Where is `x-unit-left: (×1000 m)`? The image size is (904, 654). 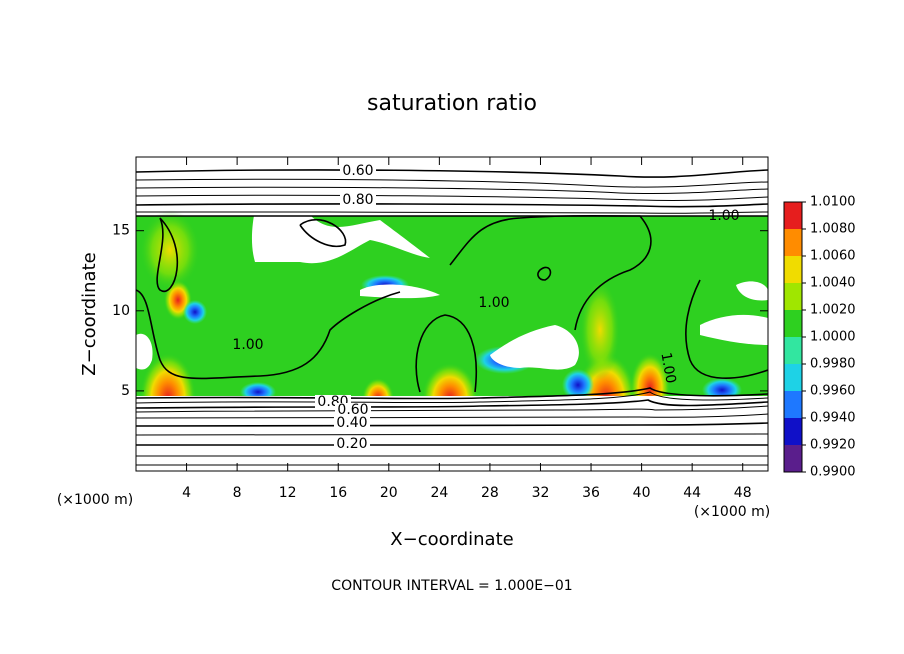 x-unit-left: (×1000 m) is located at coordinates (95, 500).